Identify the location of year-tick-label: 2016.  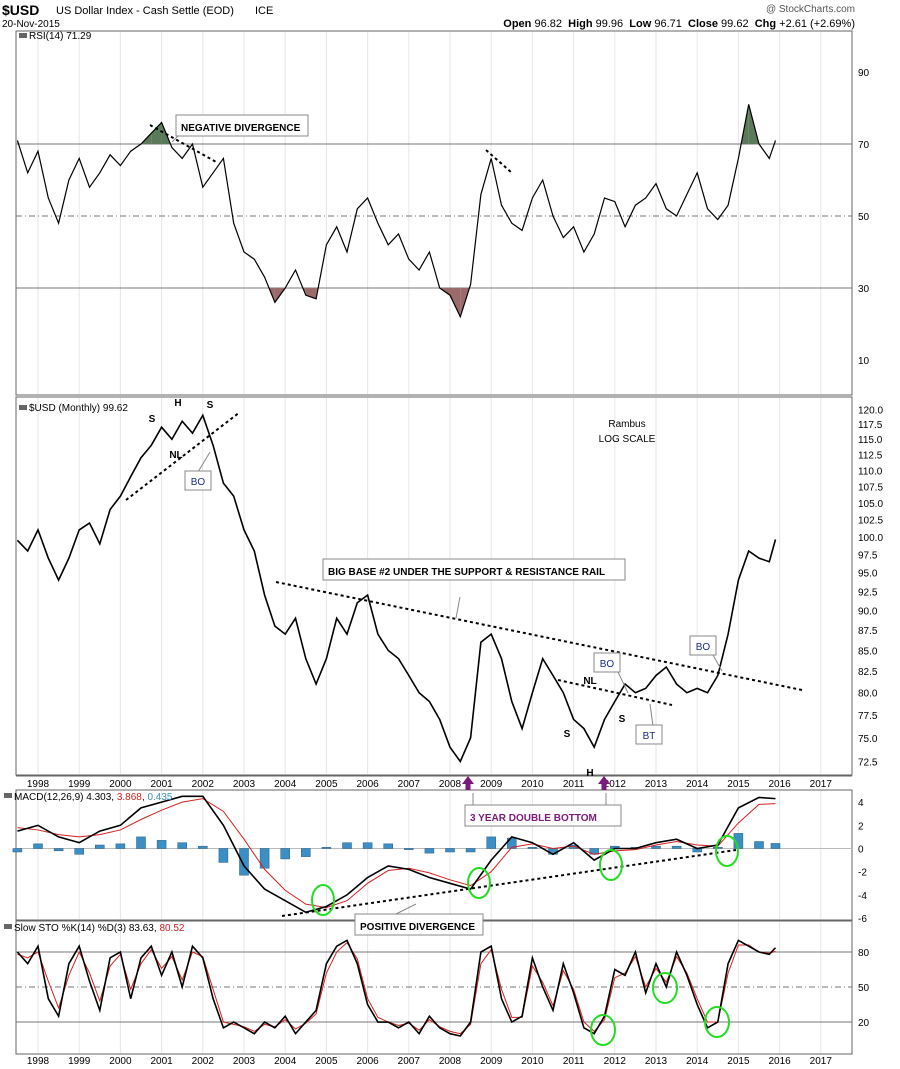
(779, 784).